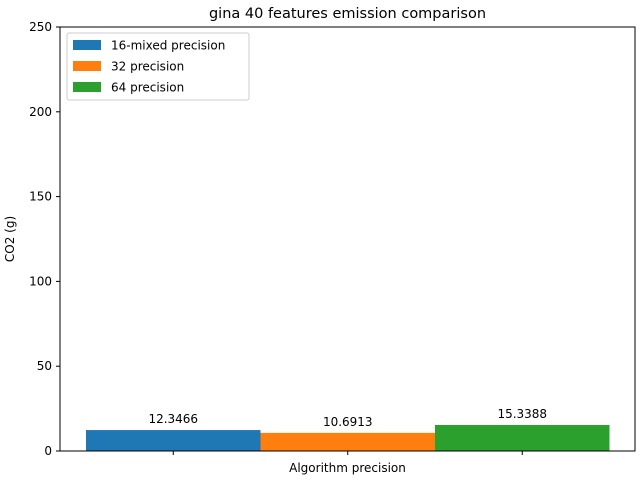 The height and width of the screenshot is (480, 640). What do you see at coordinates (168, 46) in the screenshot?
I see `legend-label-0: 16-mixed precision` at bounding box center [168, 46].